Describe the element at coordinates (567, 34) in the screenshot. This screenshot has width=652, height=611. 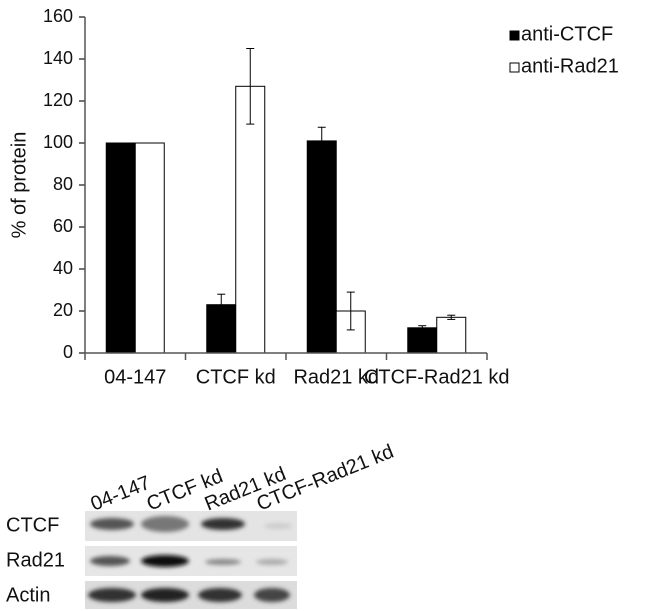
I see `legend-label: anti-CTCF` at that location.